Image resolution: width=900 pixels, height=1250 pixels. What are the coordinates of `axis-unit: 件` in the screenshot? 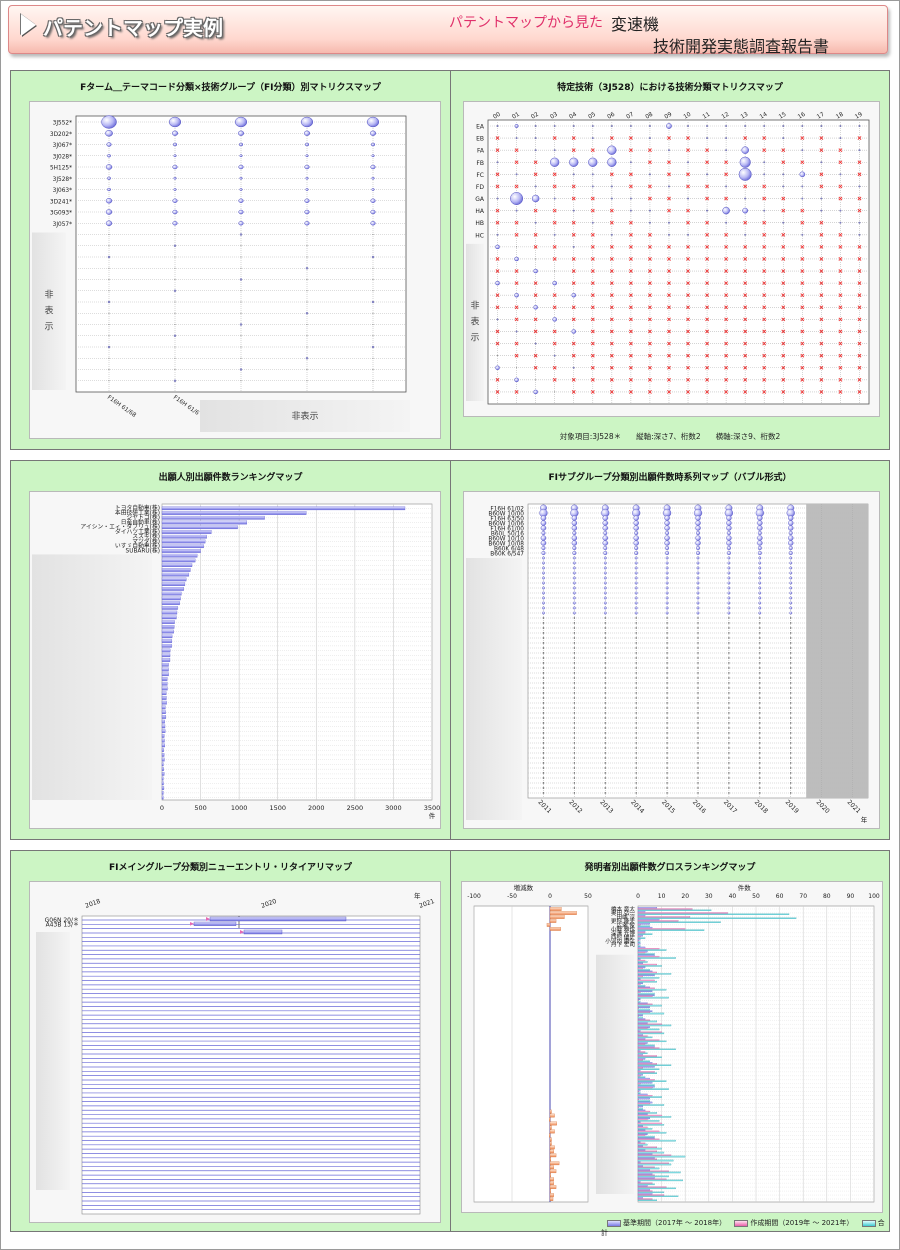 It's located at (432, 815).